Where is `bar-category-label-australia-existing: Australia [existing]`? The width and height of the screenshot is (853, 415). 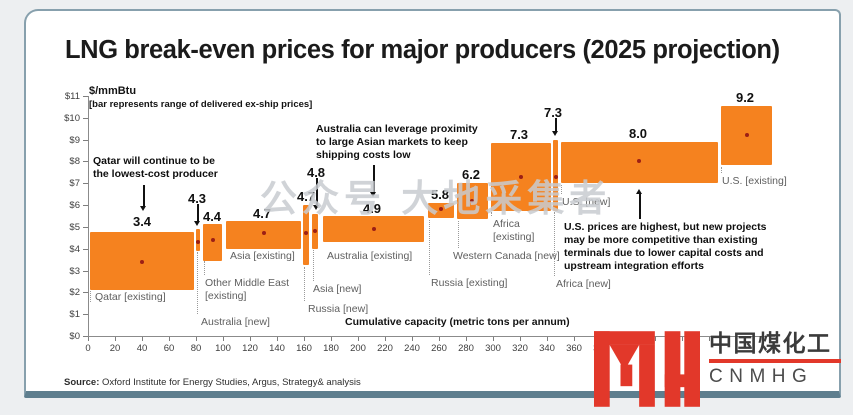 bar-category-label-australia-existing: Australia [existing] is located at coordinates (369, 256).